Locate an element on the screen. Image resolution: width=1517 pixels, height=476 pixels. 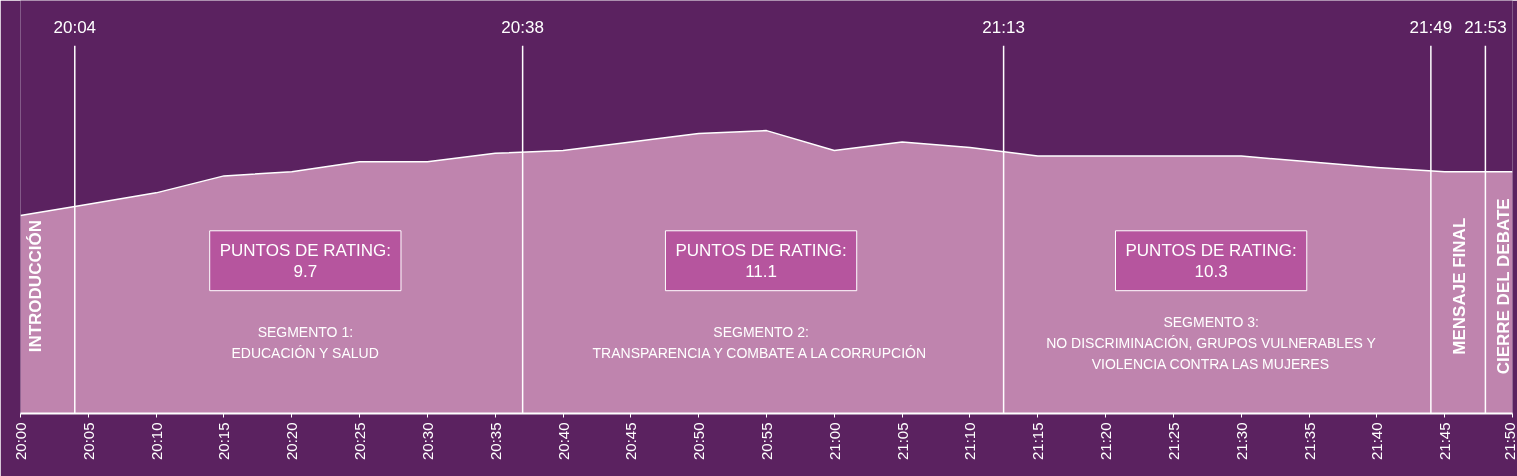
x-tick-label: 20:50 is located at coordinates (699, 441).